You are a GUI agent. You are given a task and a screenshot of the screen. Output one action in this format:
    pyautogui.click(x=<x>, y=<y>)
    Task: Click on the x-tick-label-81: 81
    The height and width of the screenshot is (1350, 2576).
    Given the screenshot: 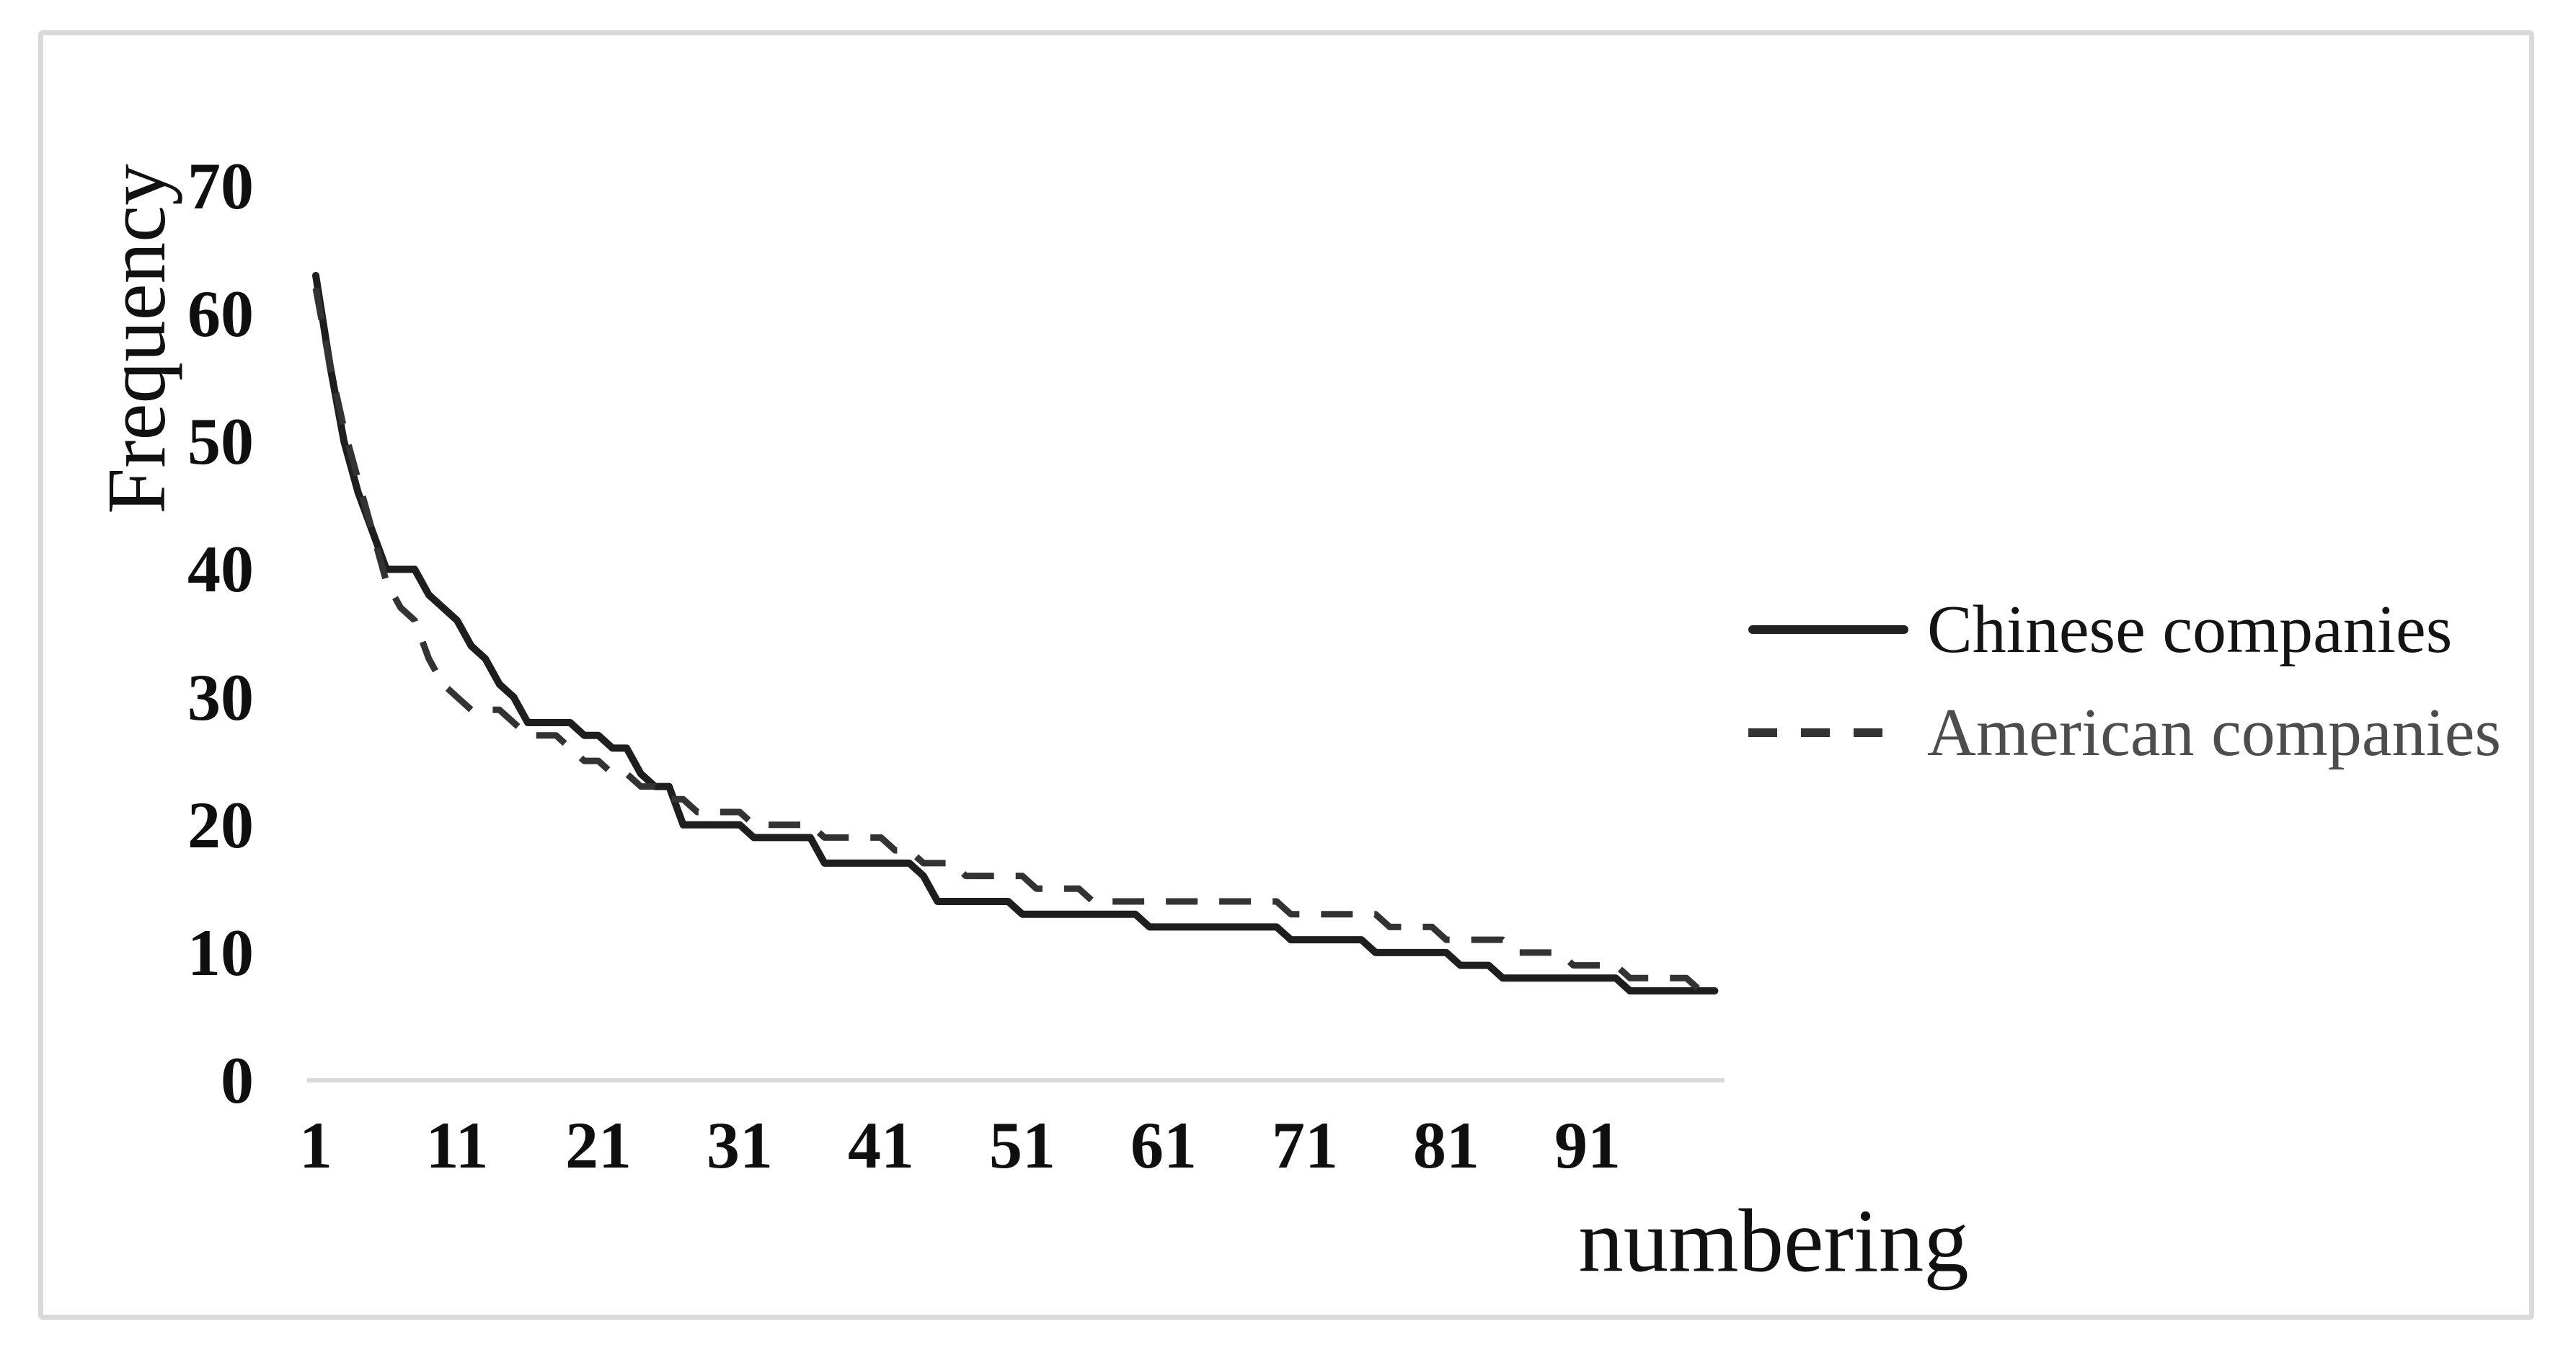 What is the action you would take?
    pyautogui.click(x=1446, y=1145)
    